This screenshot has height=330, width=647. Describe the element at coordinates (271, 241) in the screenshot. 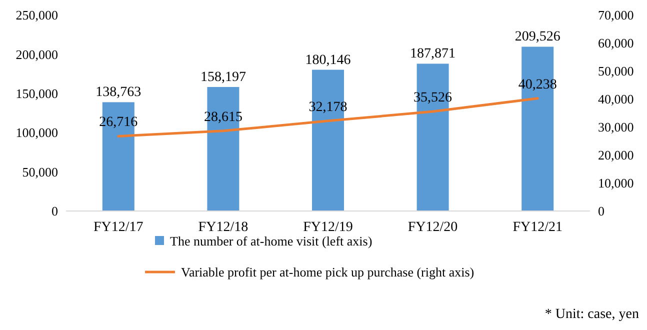

I see `legend-label: The number of at-home visit (left axis)` at that location.